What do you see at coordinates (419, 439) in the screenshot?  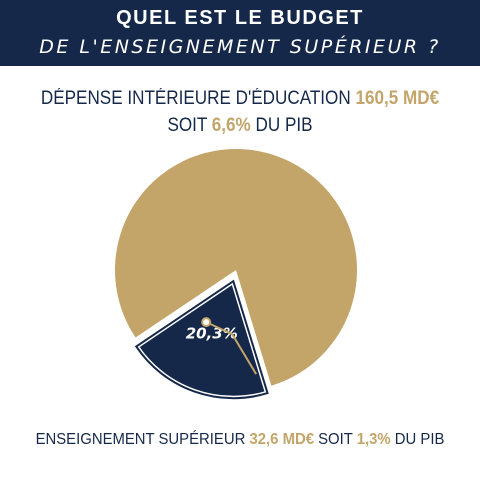 I see `higher-education-suffix: DU PIB` at bounding box center [419, 439].